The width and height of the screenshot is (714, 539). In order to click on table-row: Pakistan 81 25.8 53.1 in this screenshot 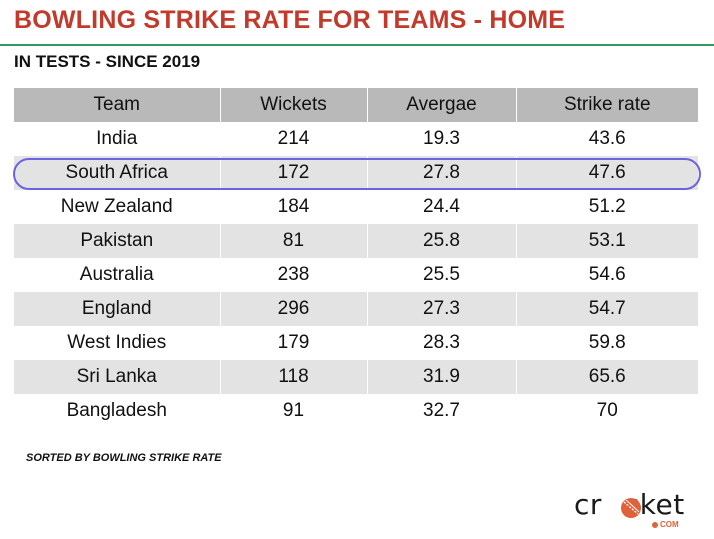, I will do `click(356, 241)`.